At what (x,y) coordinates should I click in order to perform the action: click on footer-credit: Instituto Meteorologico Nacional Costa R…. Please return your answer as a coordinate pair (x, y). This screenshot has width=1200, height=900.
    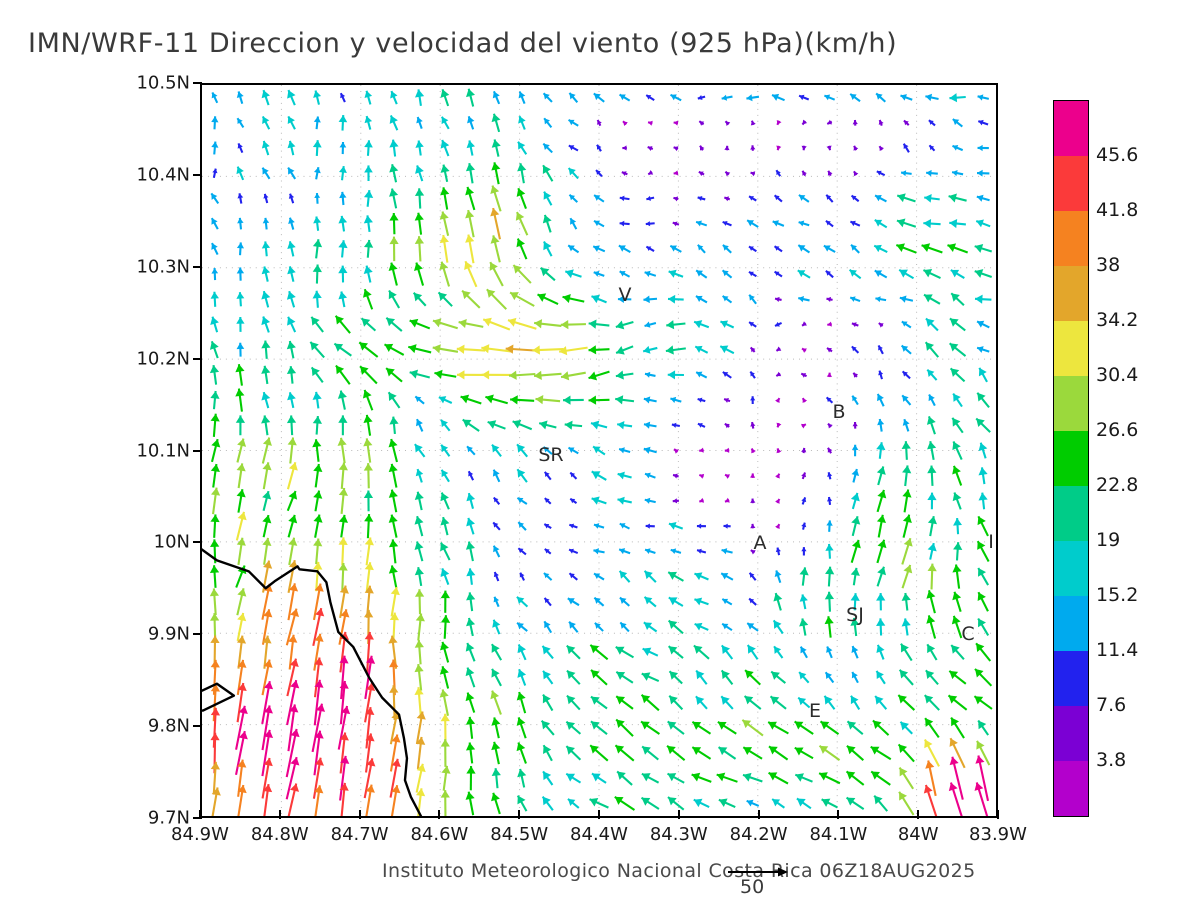
    Looking at the image, I should click on (679, 871).